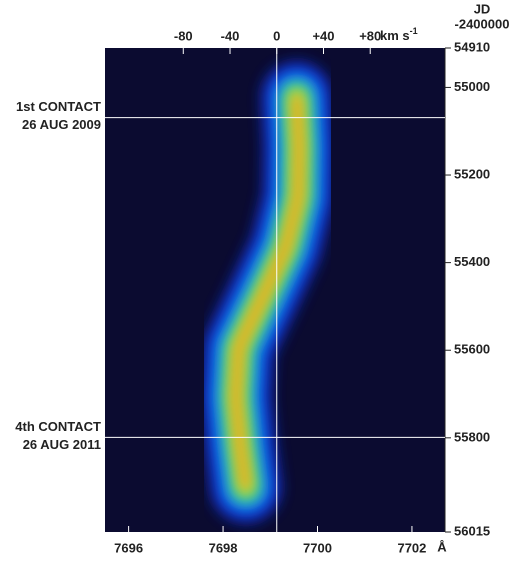  I want to click on contact-label: 4th CONTACT, so click(58, 426).